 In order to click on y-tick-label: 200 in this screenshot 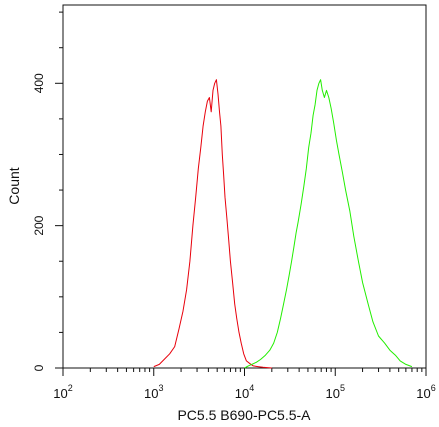, I will do `click(39, 225)`.